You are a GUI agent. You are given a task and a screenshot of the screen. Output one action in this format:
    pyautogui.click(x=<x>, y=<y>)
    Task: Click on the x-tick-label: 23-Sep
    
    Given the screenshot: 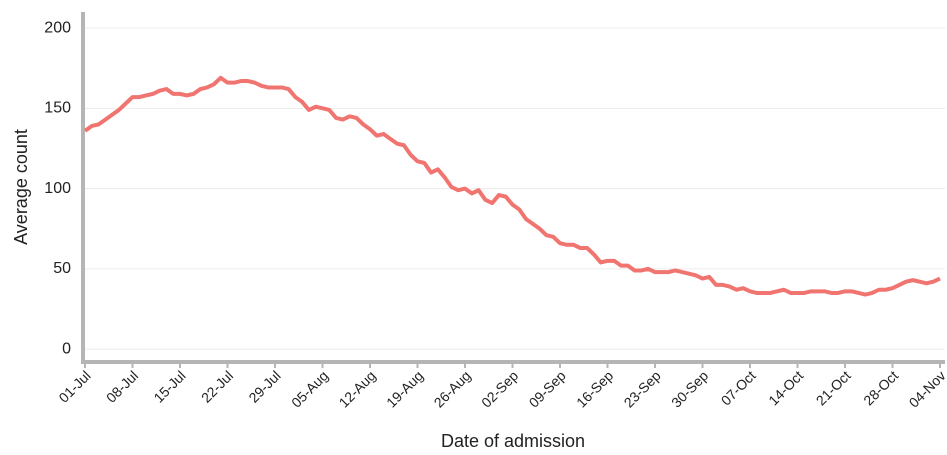 What is the action you would take?
    pyautogui.click(x=641, y=388)
    